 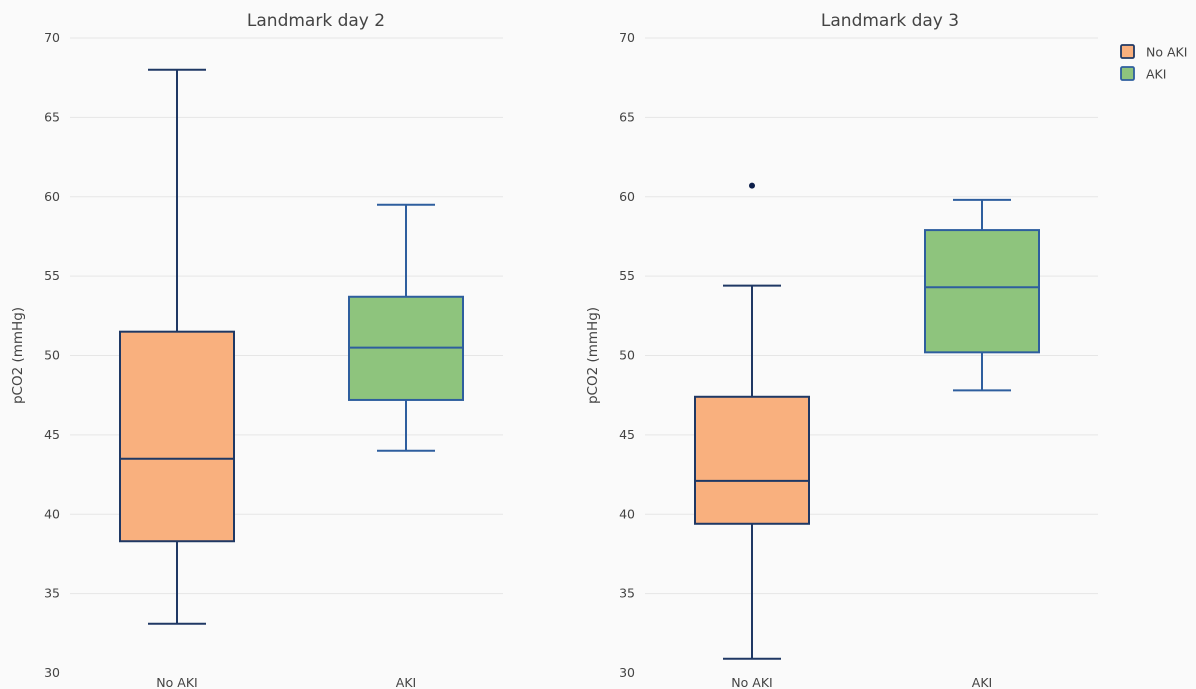 What do you see at coordinates (752, 185) in the screenshot?
I see `outlier-point` at bounding box center [752, 185].